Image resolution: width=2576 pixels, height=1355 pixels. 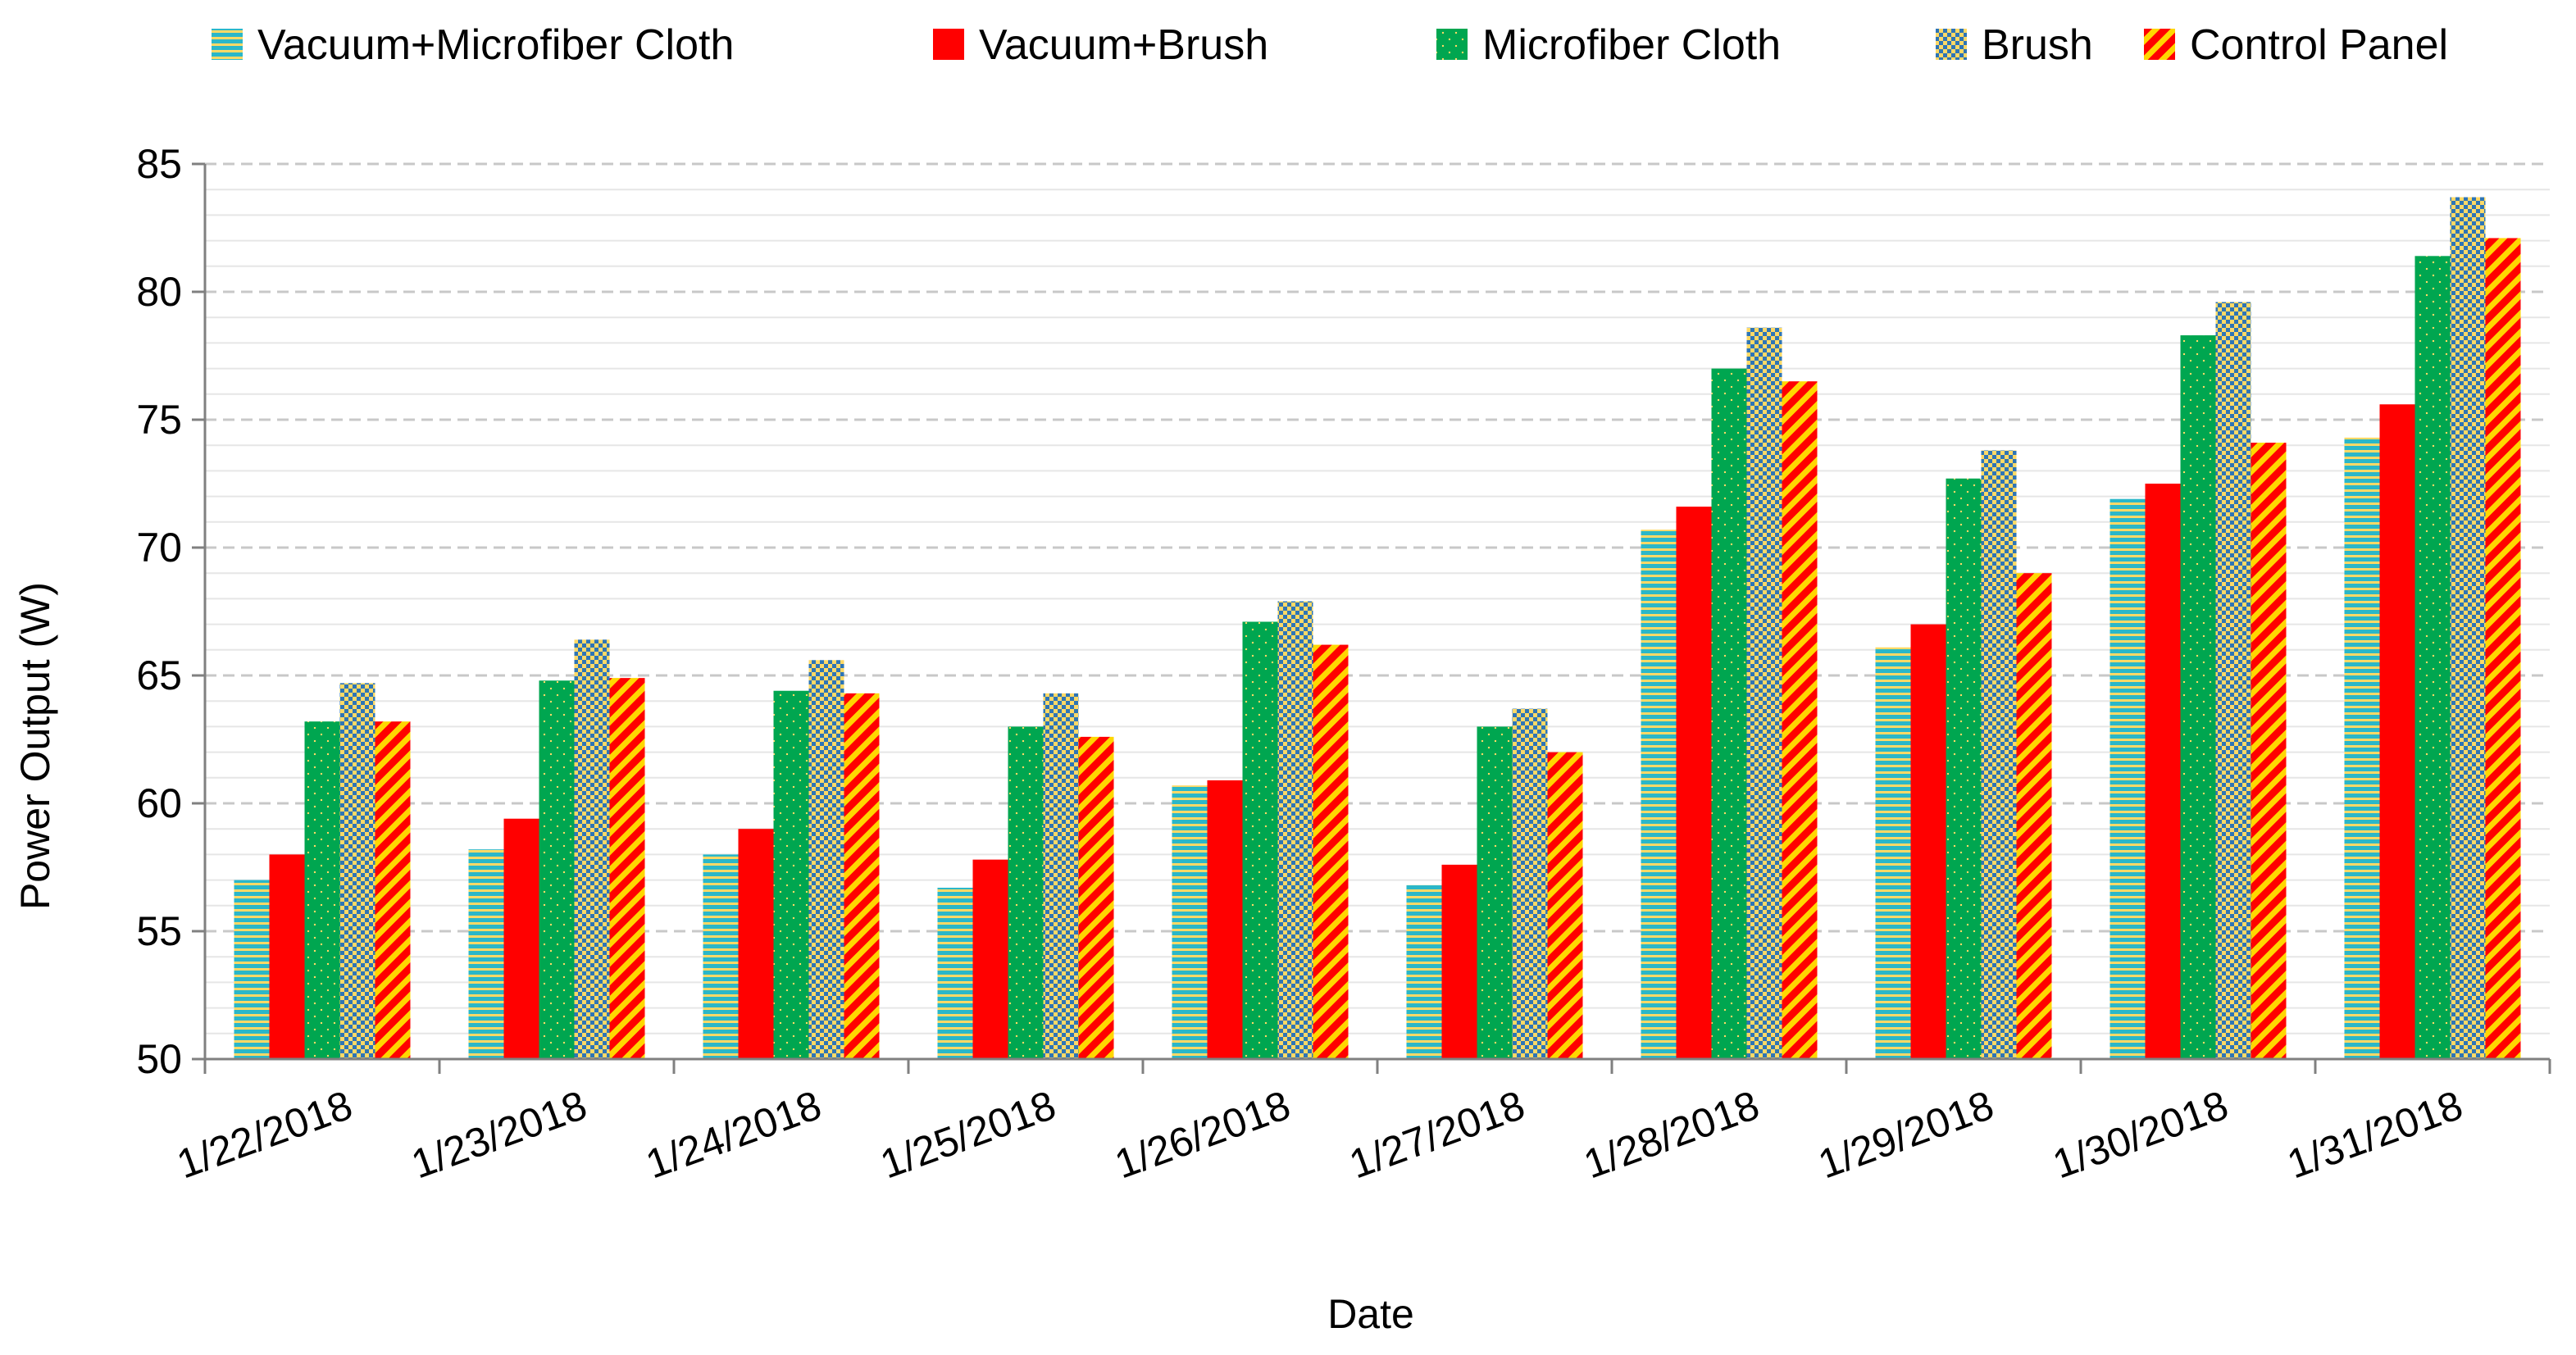 I want to click on x-tick-label: 1/27/2018, so click(x=1438, y=1135).